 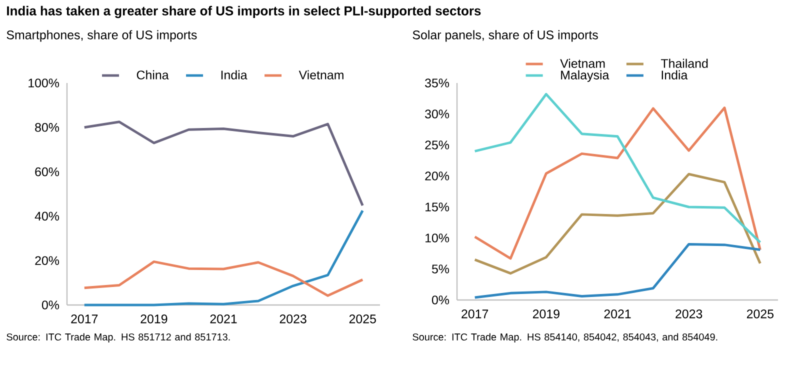 What do you see at coordinates (438, 207) in the screenshot?
I see `y-tick-label: 15%` at bounding box center [438, 207].